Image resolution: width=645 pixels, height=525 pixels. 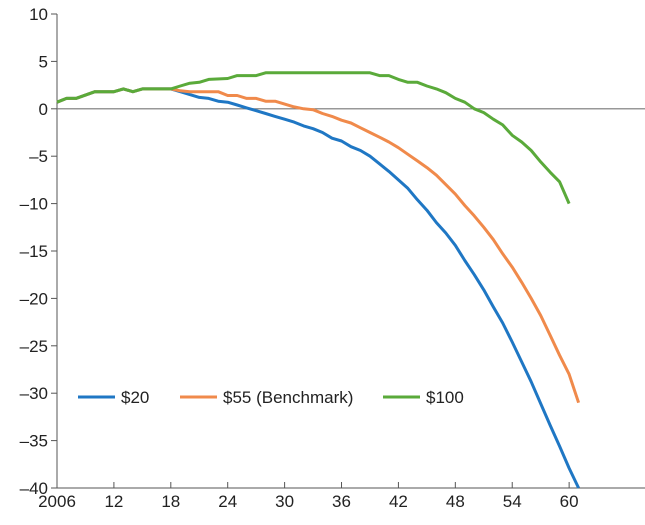 What do you see at coordinates (341, 501) in the screenshot?
I see `x-tick-label: 36` at bounding box center [341, 501].